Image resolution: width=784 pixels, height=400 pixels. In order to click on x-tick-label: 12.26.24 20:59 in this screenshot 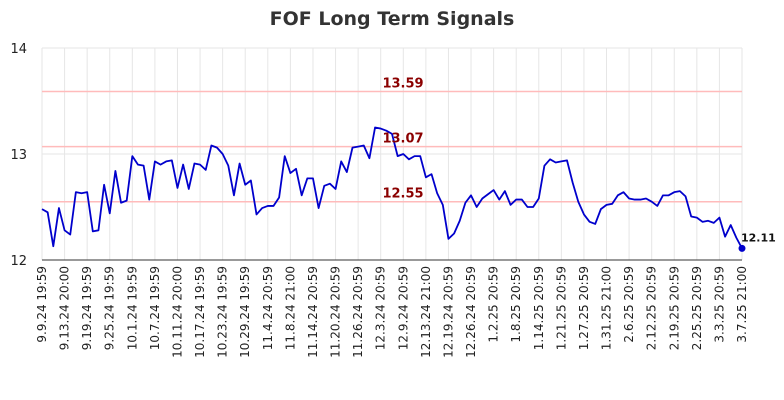, I will do `click(471, 312)`.